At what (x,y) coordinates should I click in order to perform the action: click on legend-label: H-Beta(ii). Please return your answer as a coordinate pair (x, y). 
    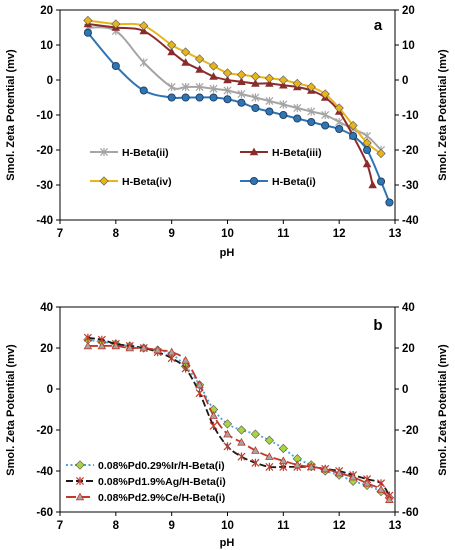
    Looking at the image, I should click on (145, 153).